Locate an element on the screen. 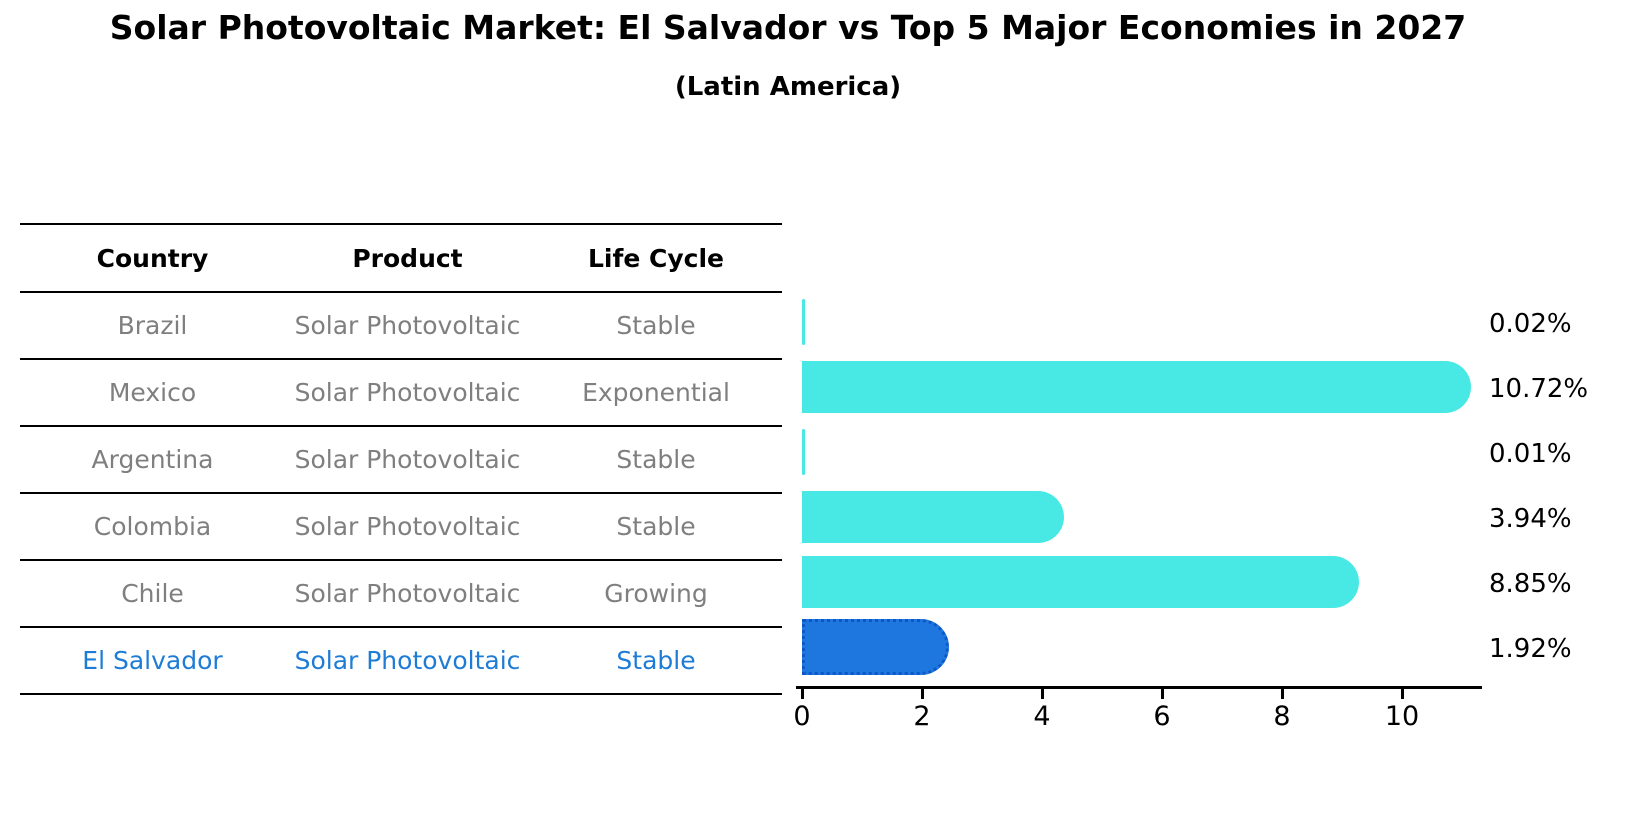 The height and width of the screenshot is (823, 1635). bar-chile is located at coordinates (1080, 581).